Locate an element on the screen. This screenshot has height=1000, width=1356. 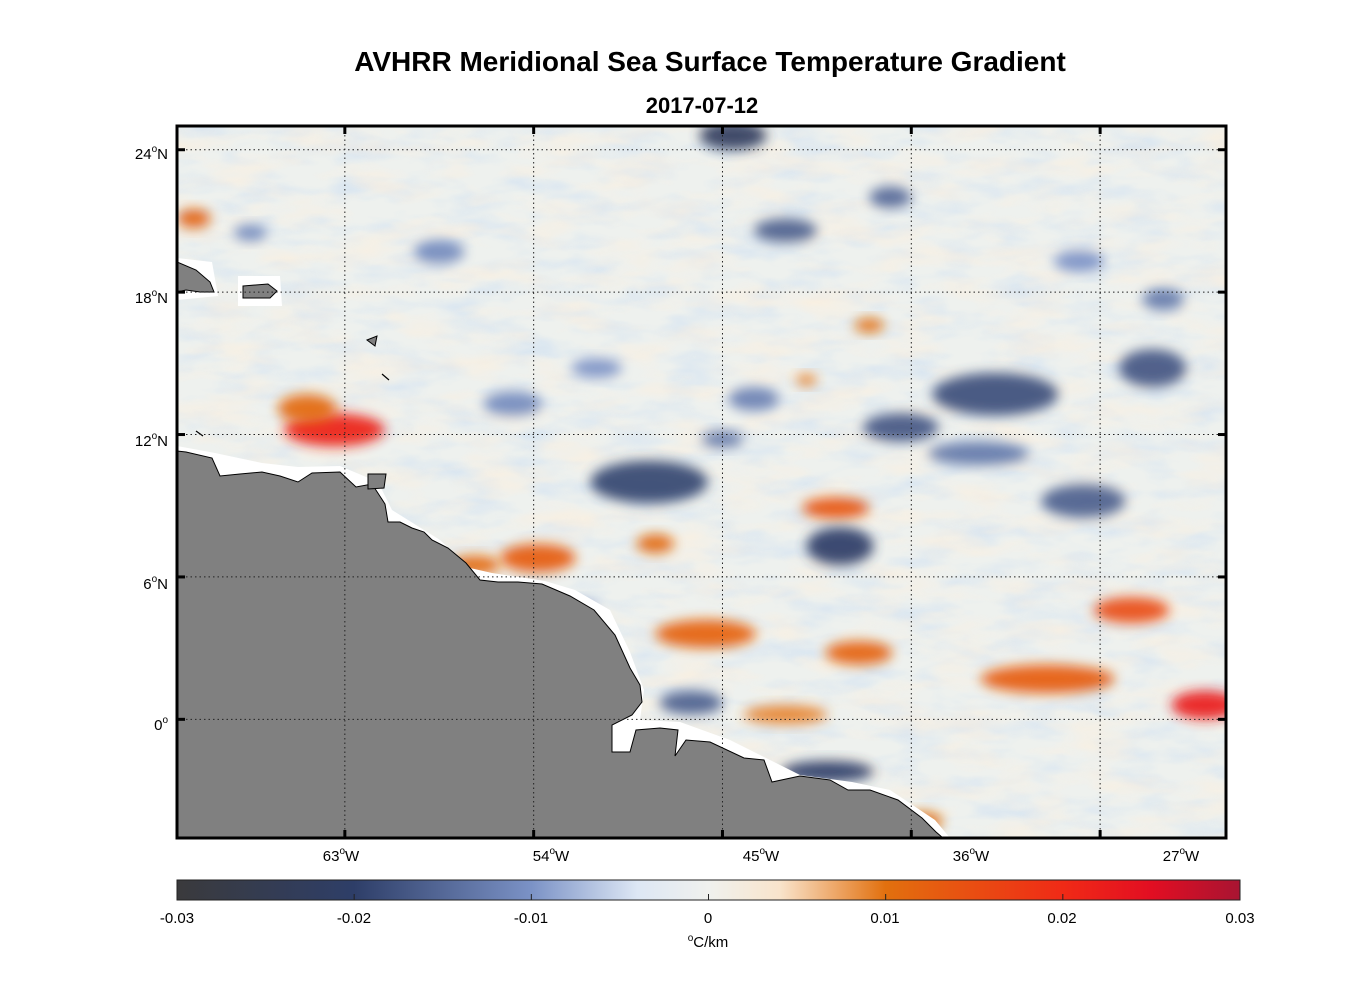
colorbar-ticks is located at coordinates (708, 897).